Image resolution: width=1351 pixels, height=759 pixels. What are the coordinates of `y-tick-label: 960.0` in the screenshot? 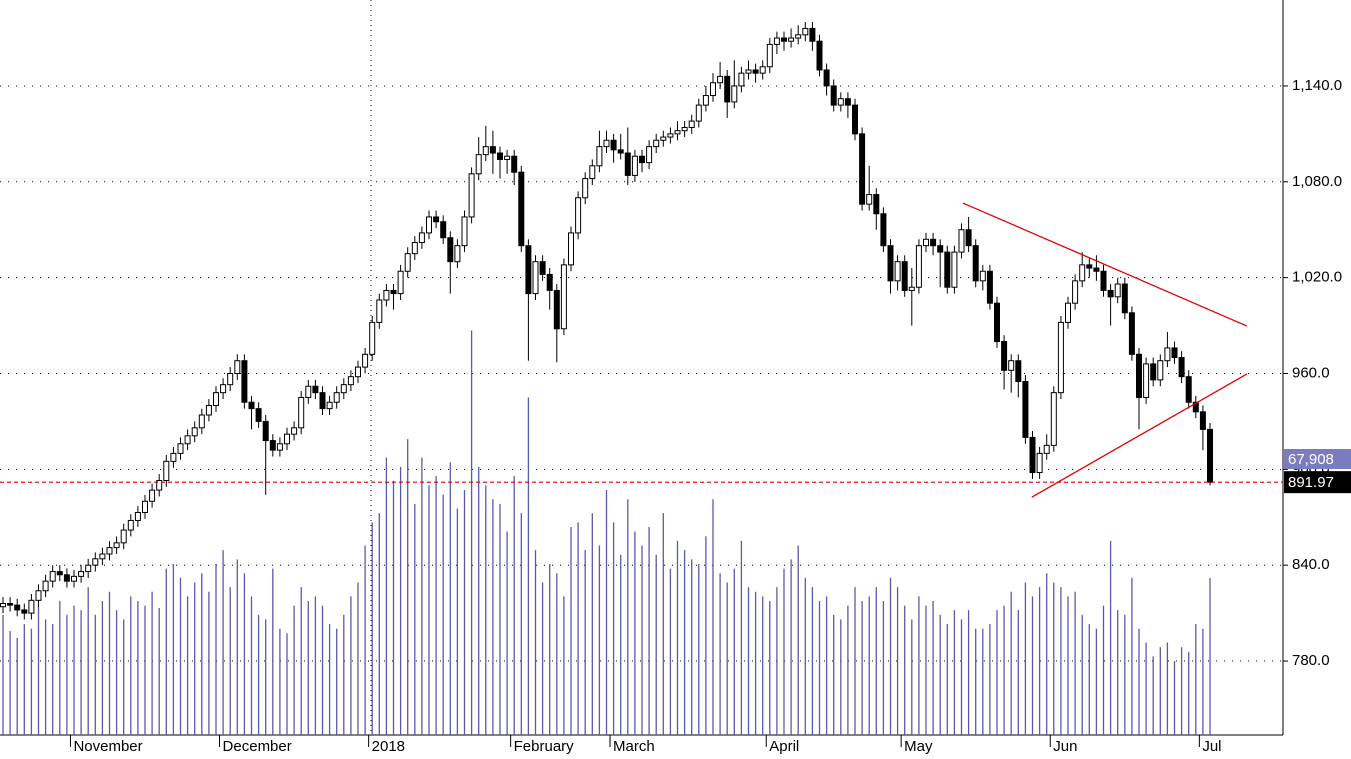 It's located at (1311, 372).